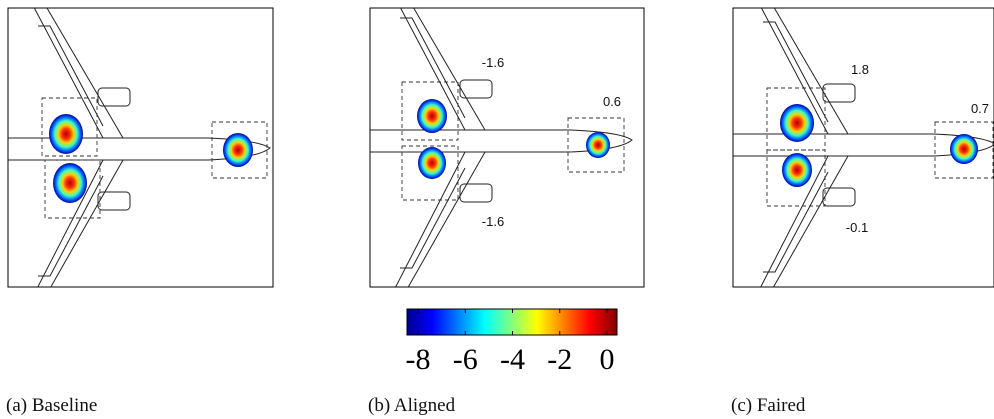 This screenshot has width=994, height=419. What do you see at coordinates (607, 359) in the screenshot?
I see `tick-label: 0` at bounding box center [607, 359].